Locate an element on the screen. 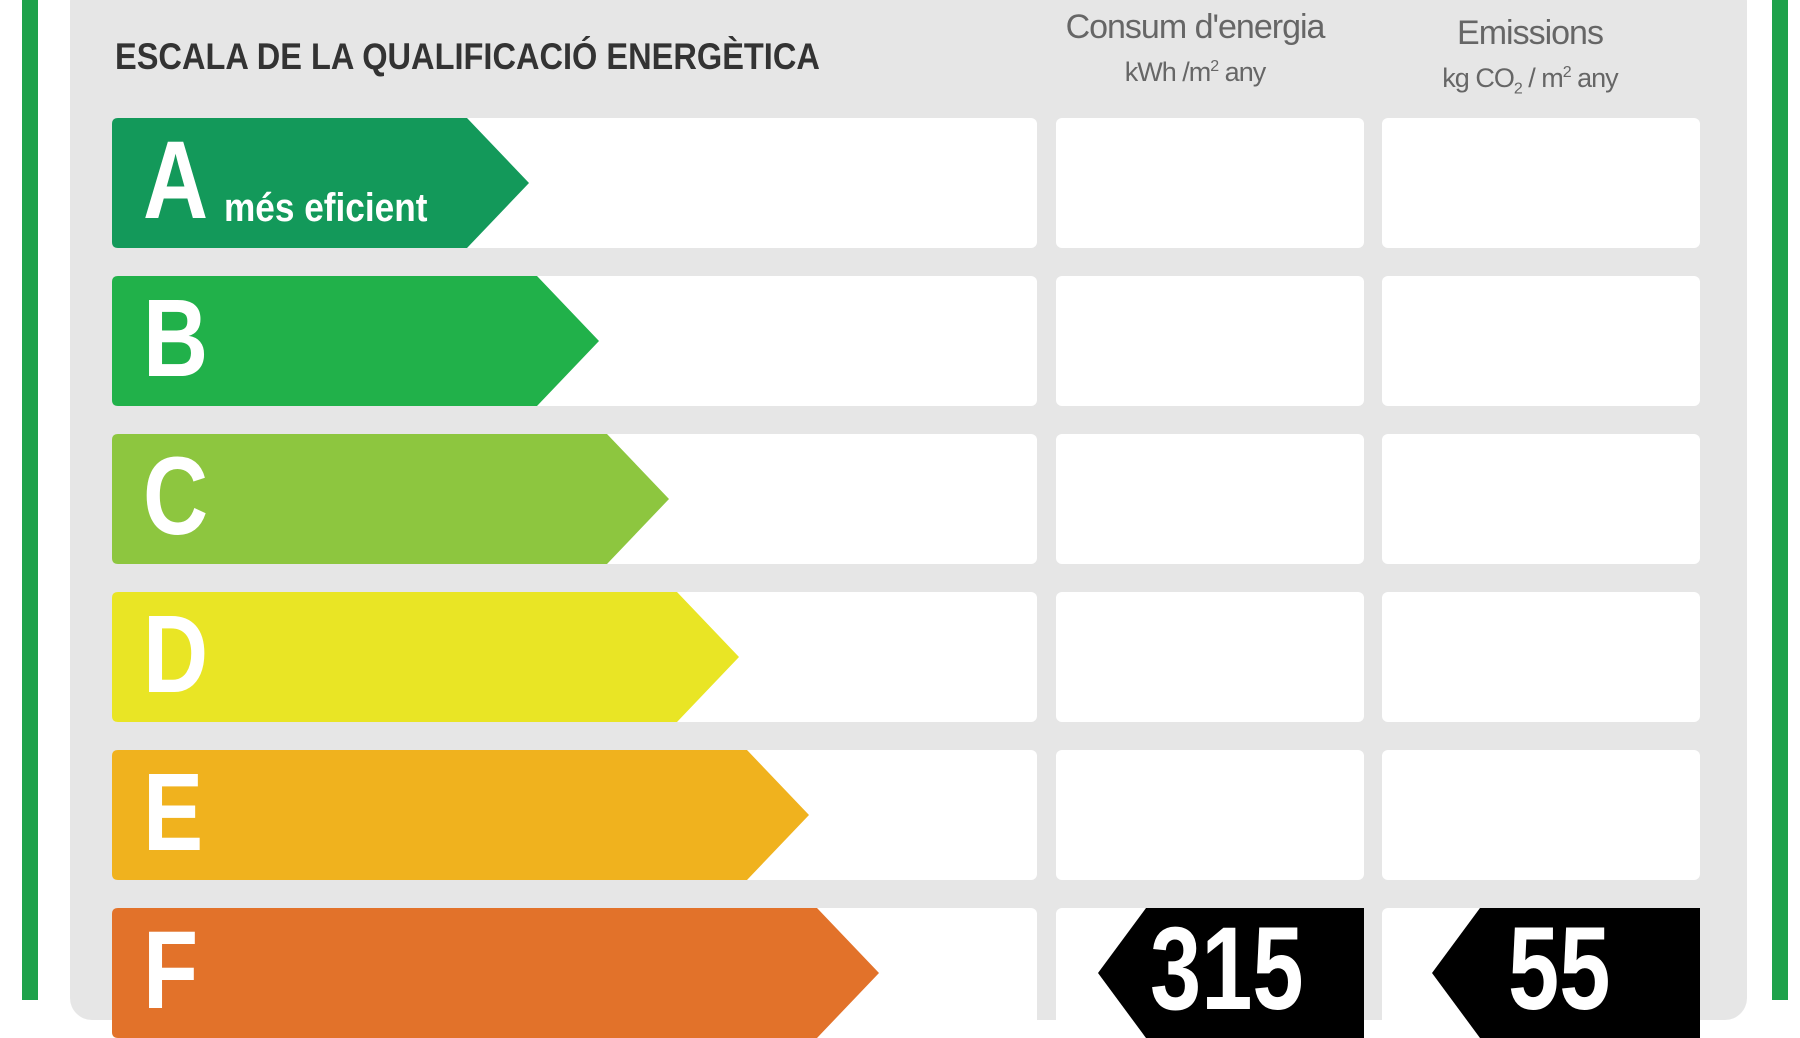  class-c-letter: C is located at coordinates (176, 496).